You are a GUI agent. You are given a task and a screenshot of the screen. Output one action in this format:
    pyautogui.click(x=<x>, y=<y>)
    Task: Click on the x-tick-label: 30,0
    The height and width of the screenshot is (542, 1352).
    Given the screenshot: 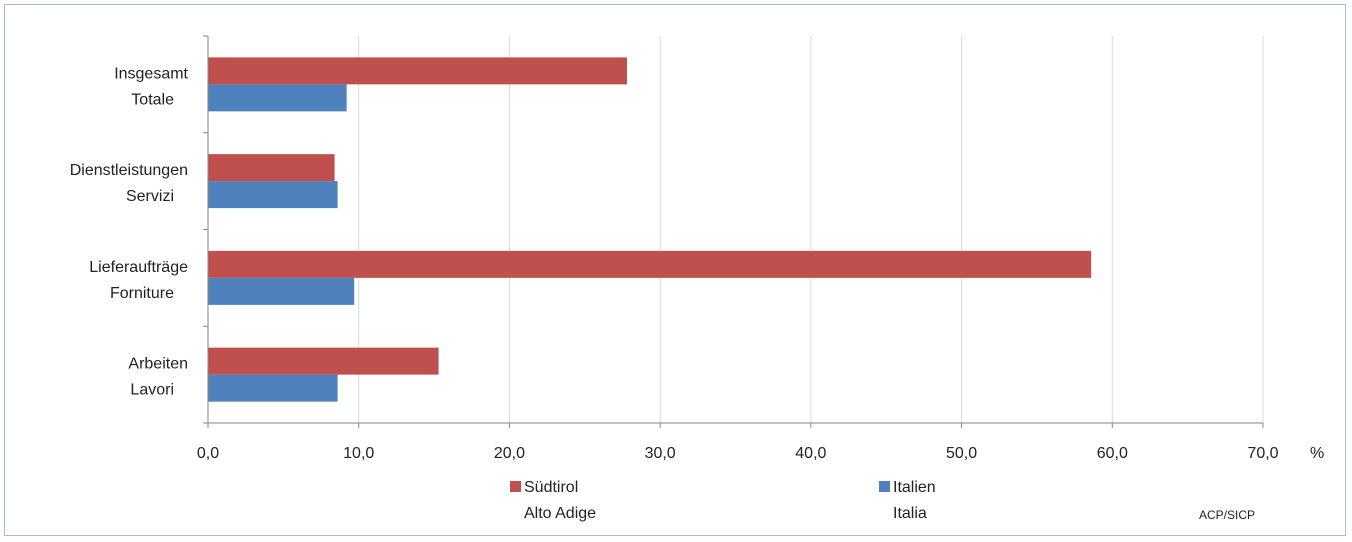 What is the action you would take?
    pyautogui.click(x=660, y=453)
    